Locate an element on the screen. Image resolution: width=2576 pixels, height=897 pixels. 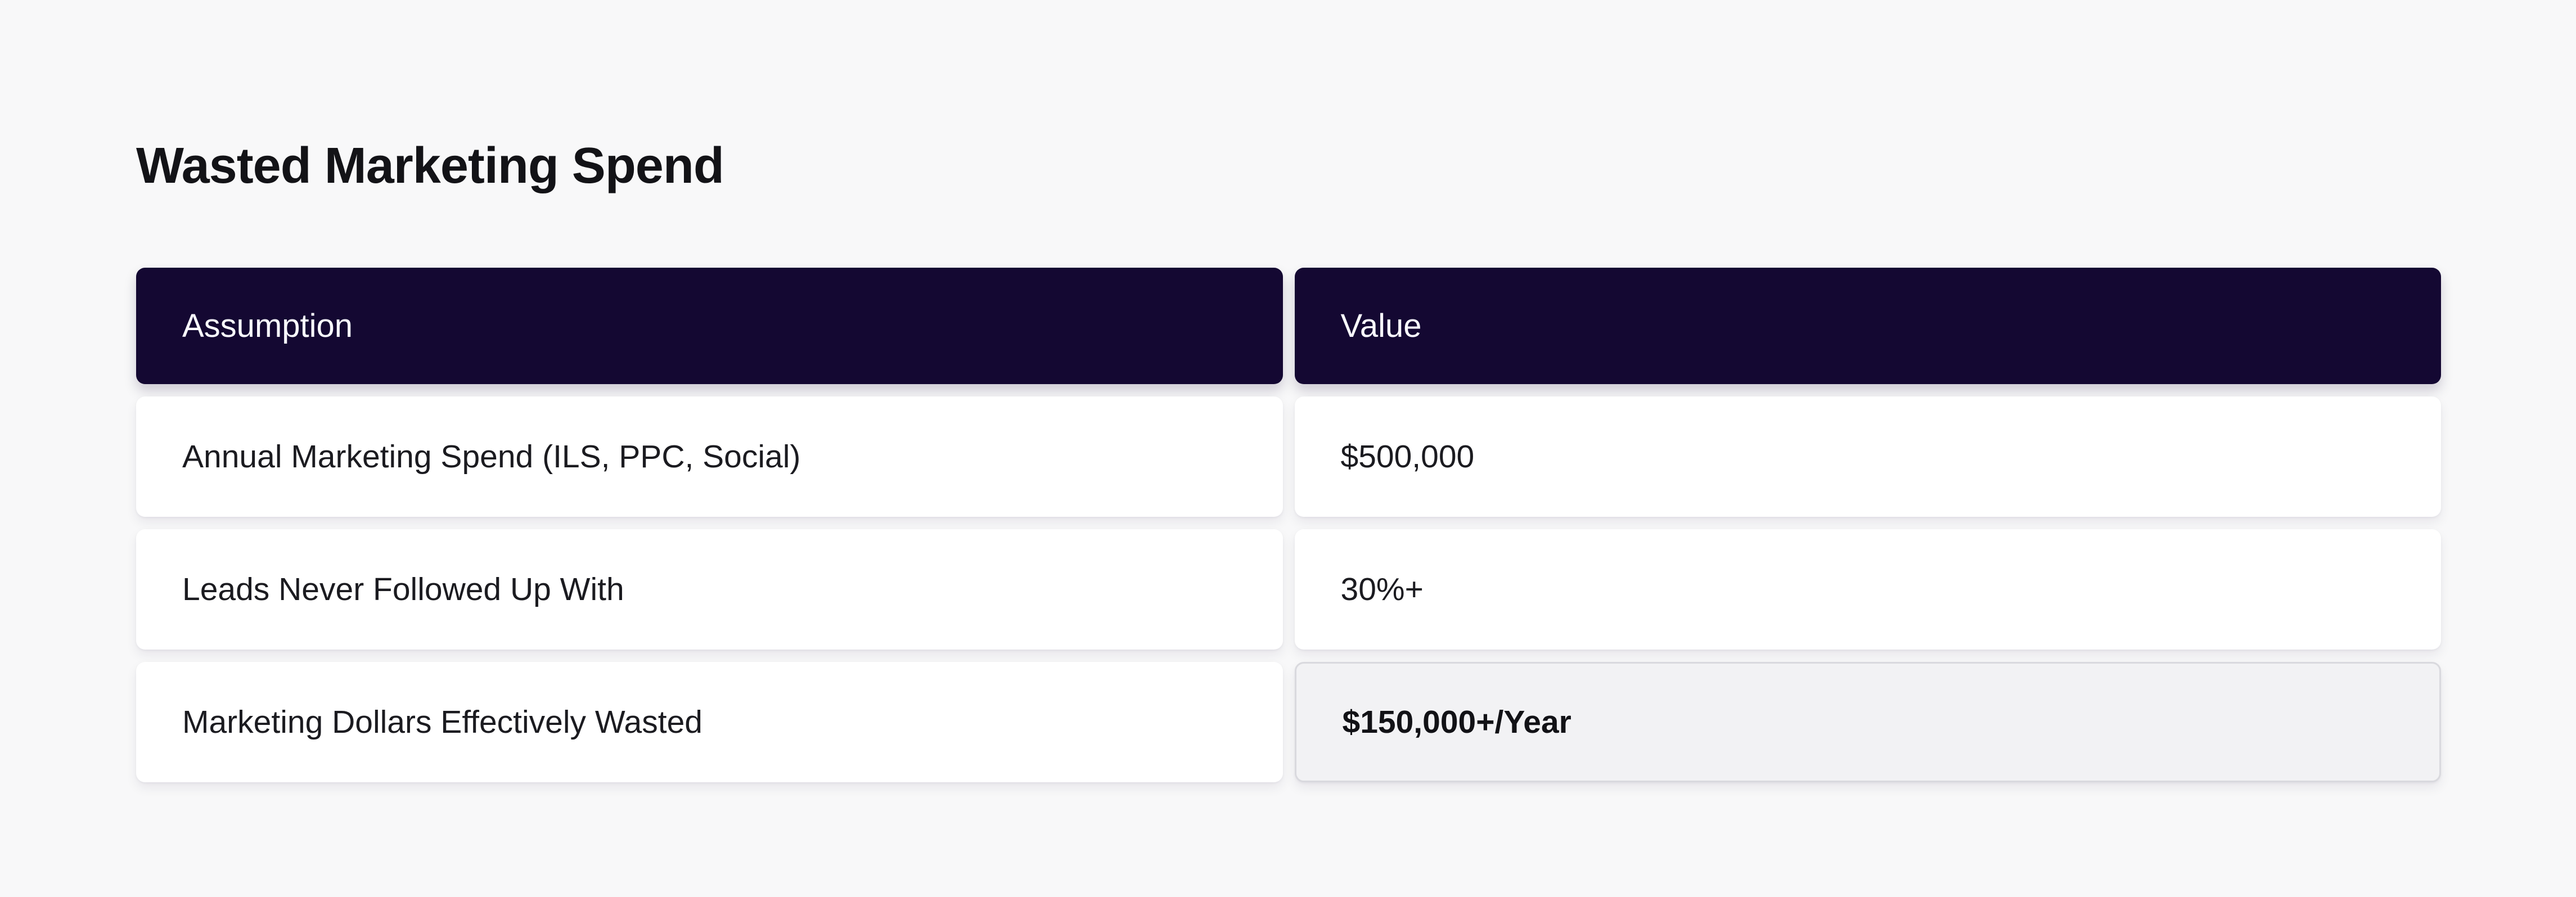
table-row-2-assumption: Leads Never Followed Up With is located at coordinates (709, 589).